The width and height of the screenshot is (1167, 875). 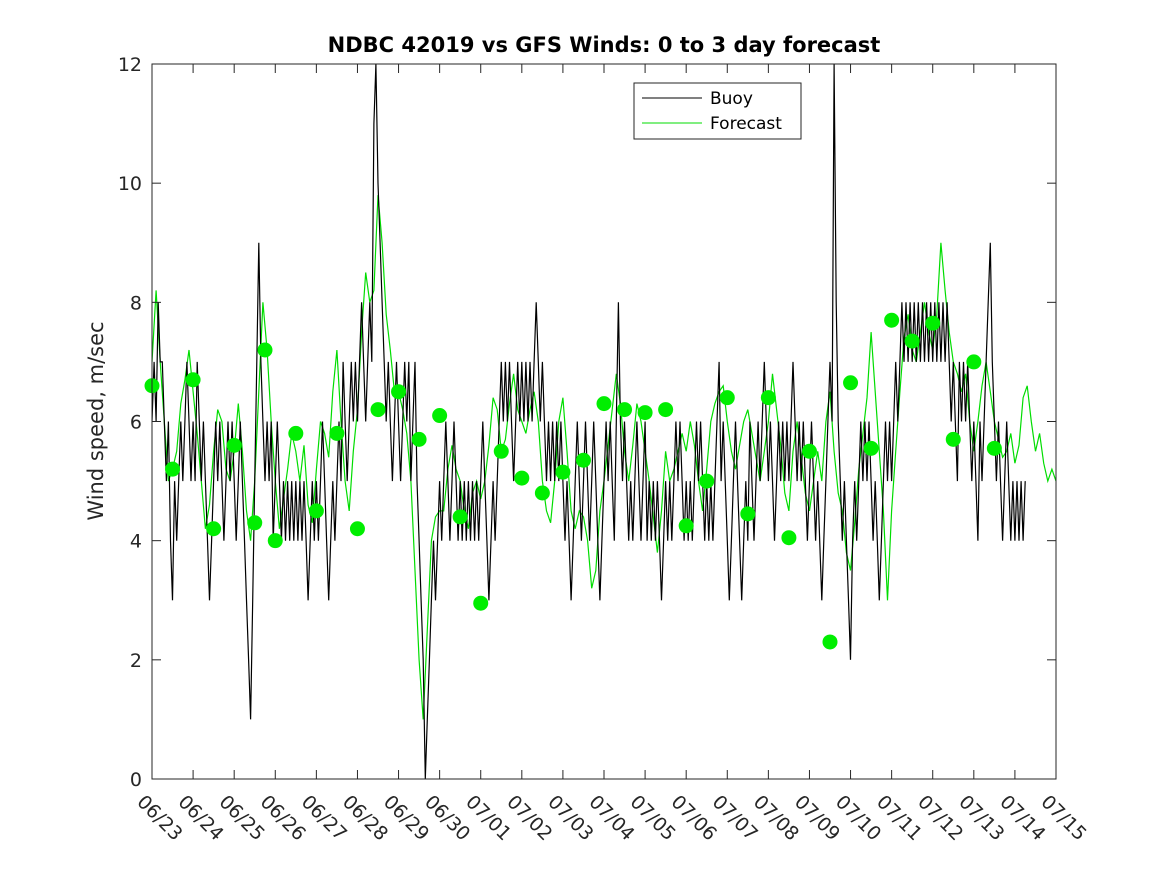 I want to click on x-tick-label: 06/25, so click(x=242, y=818).